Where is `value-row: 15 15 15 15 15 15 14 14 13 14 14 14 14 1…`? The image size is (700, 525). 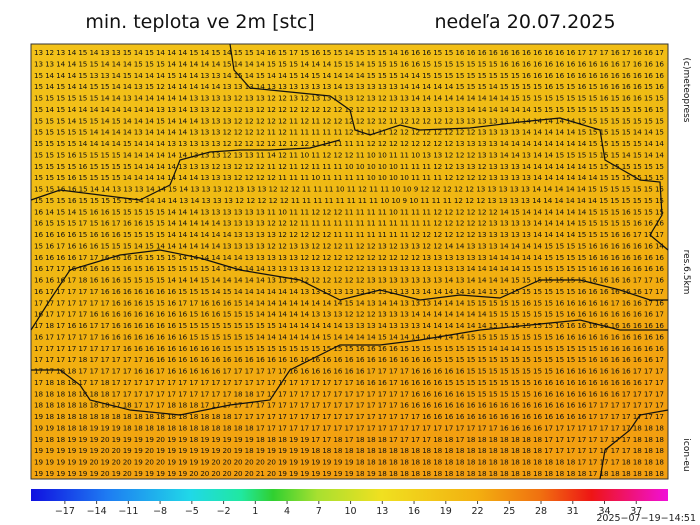 value-row: 15 15 15 15 15 15 14 14 13 14 14 14 14 1… is located at coordinates (349, 98).